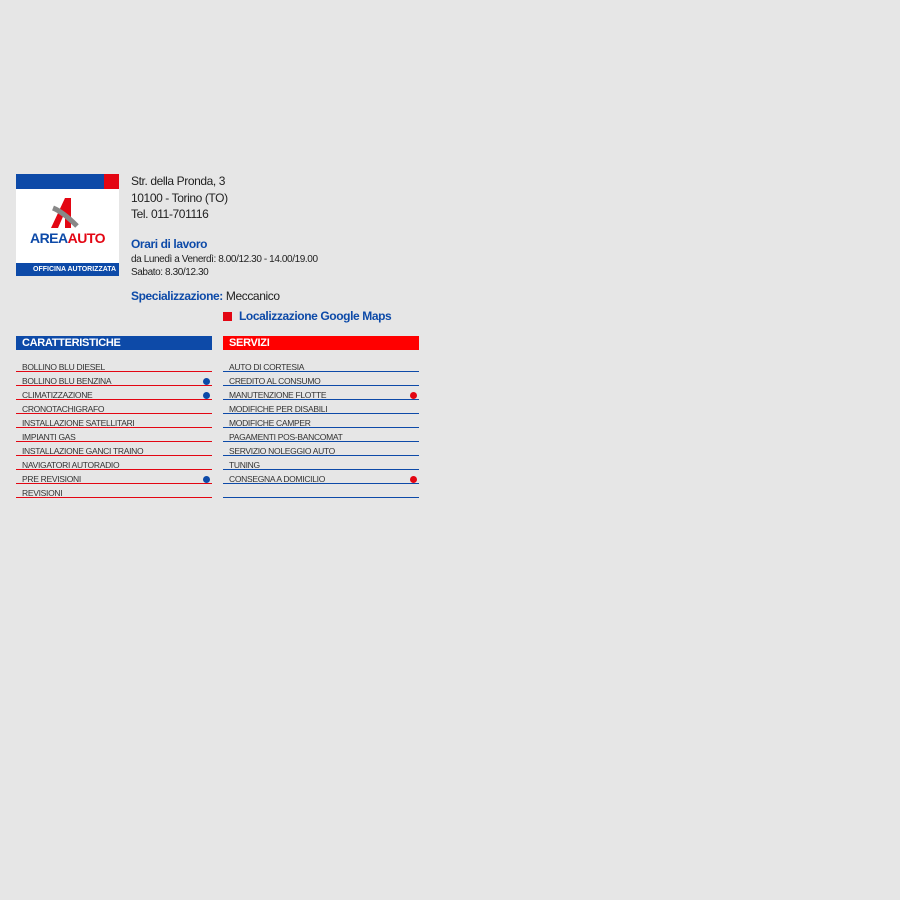 Image resolution: width=900 pixels, height=900 pixels. What do you see at coordinates (114, 343) in the screenshot?
I see `list-header: CARATTERISTICHE` at bounding box center [114, 343].